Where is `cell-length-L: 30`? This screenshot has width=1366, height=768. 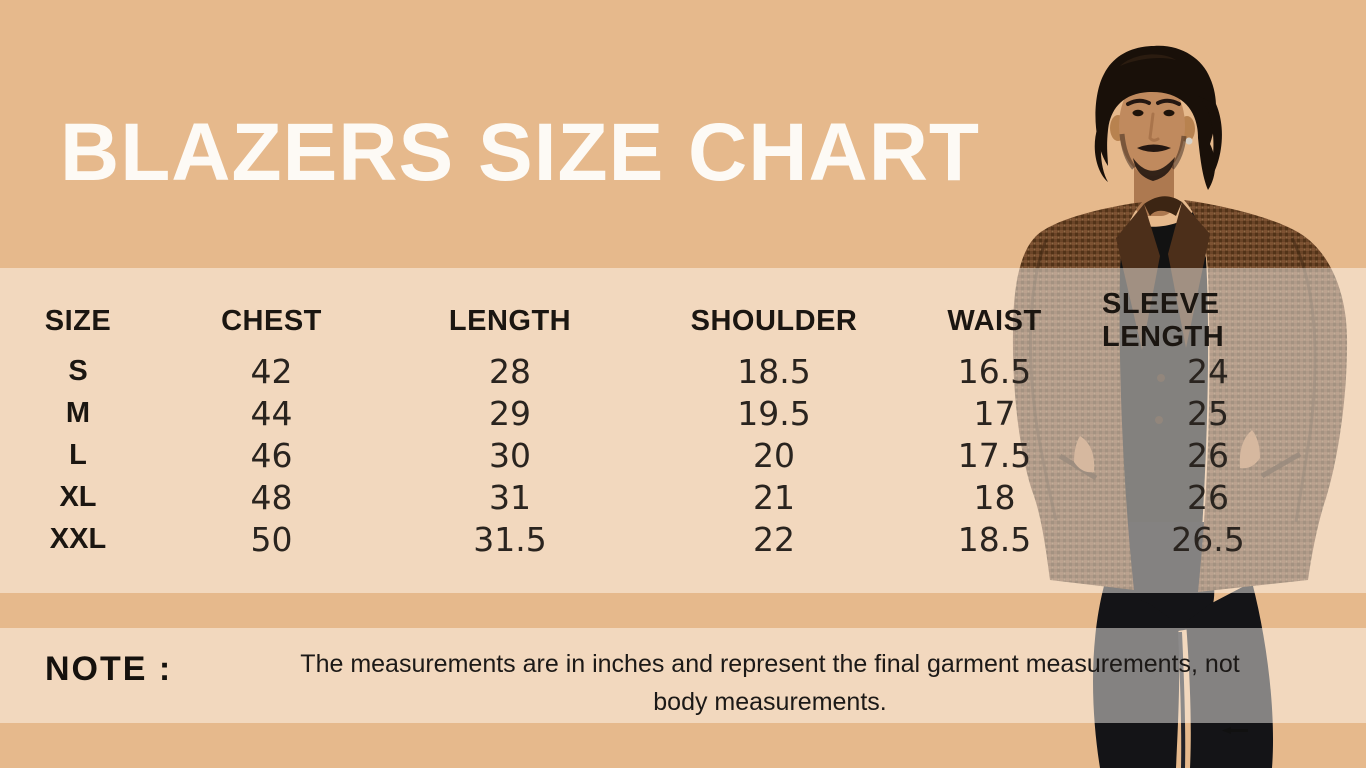 cell-length-L: 30 is located at coordinates (510, 455).